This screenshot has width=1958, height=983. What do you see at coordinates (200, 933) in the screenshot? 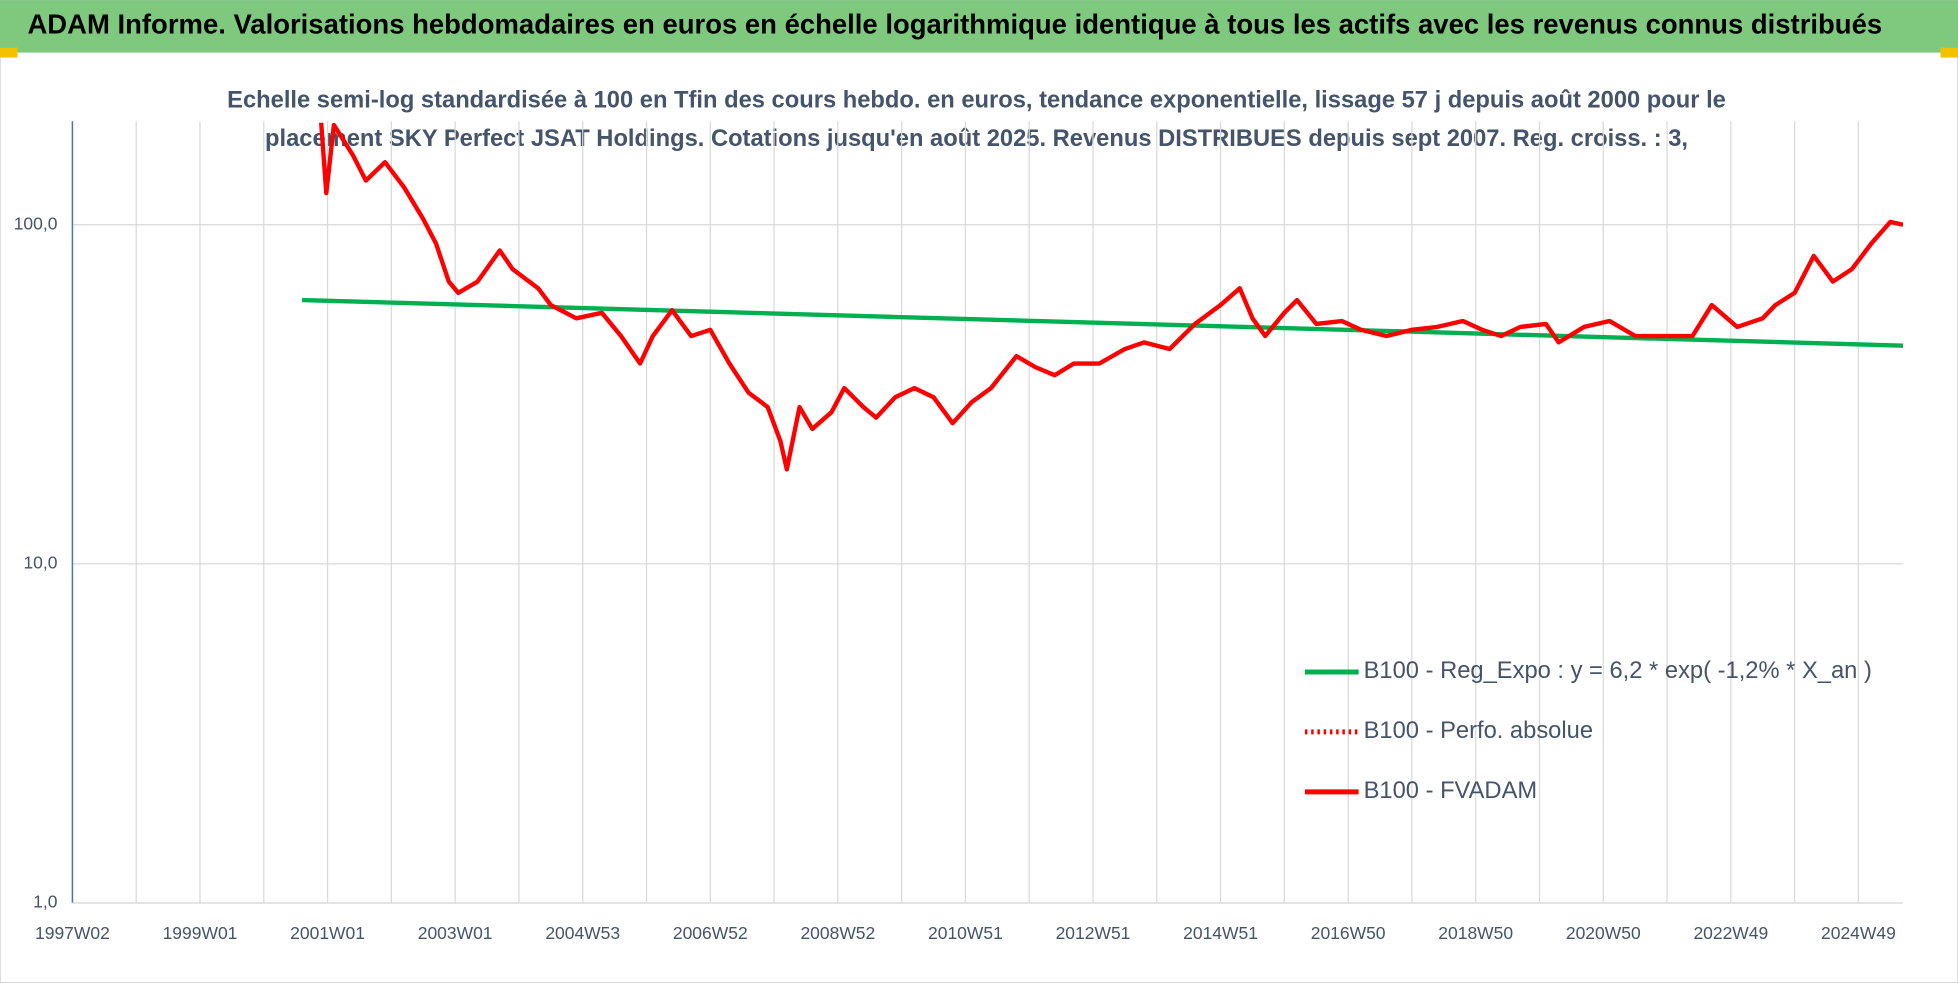
I see `x-tick-label: 1999W01` at bounding box center [200, 933].